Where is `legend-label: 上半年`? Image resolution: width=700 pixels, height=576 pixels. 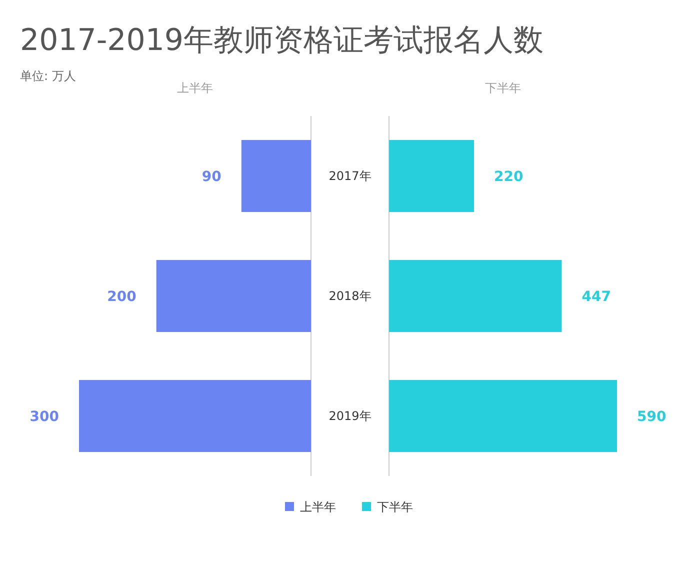
legend-label: 上半年 is located at coordinates (318, 507).